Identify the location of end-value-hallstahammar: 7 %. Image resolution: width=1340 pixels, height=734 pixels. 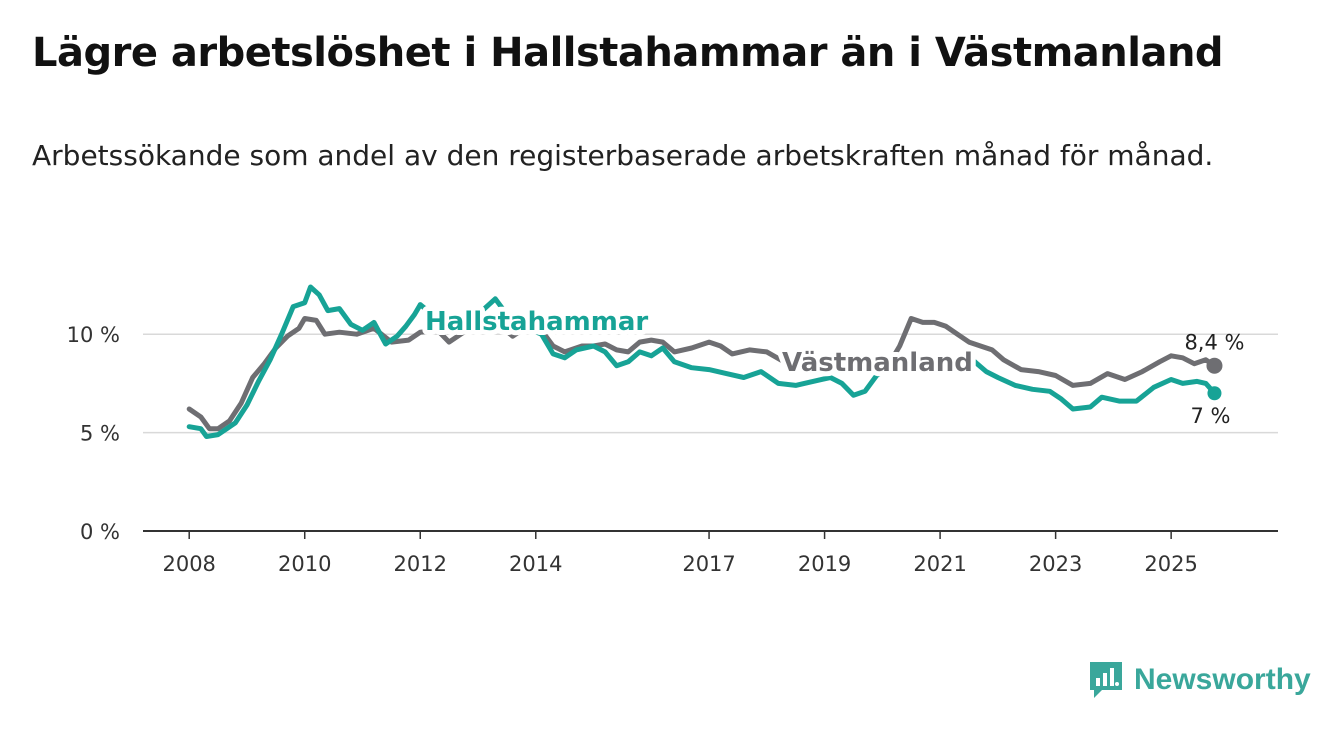
(1210, 416).